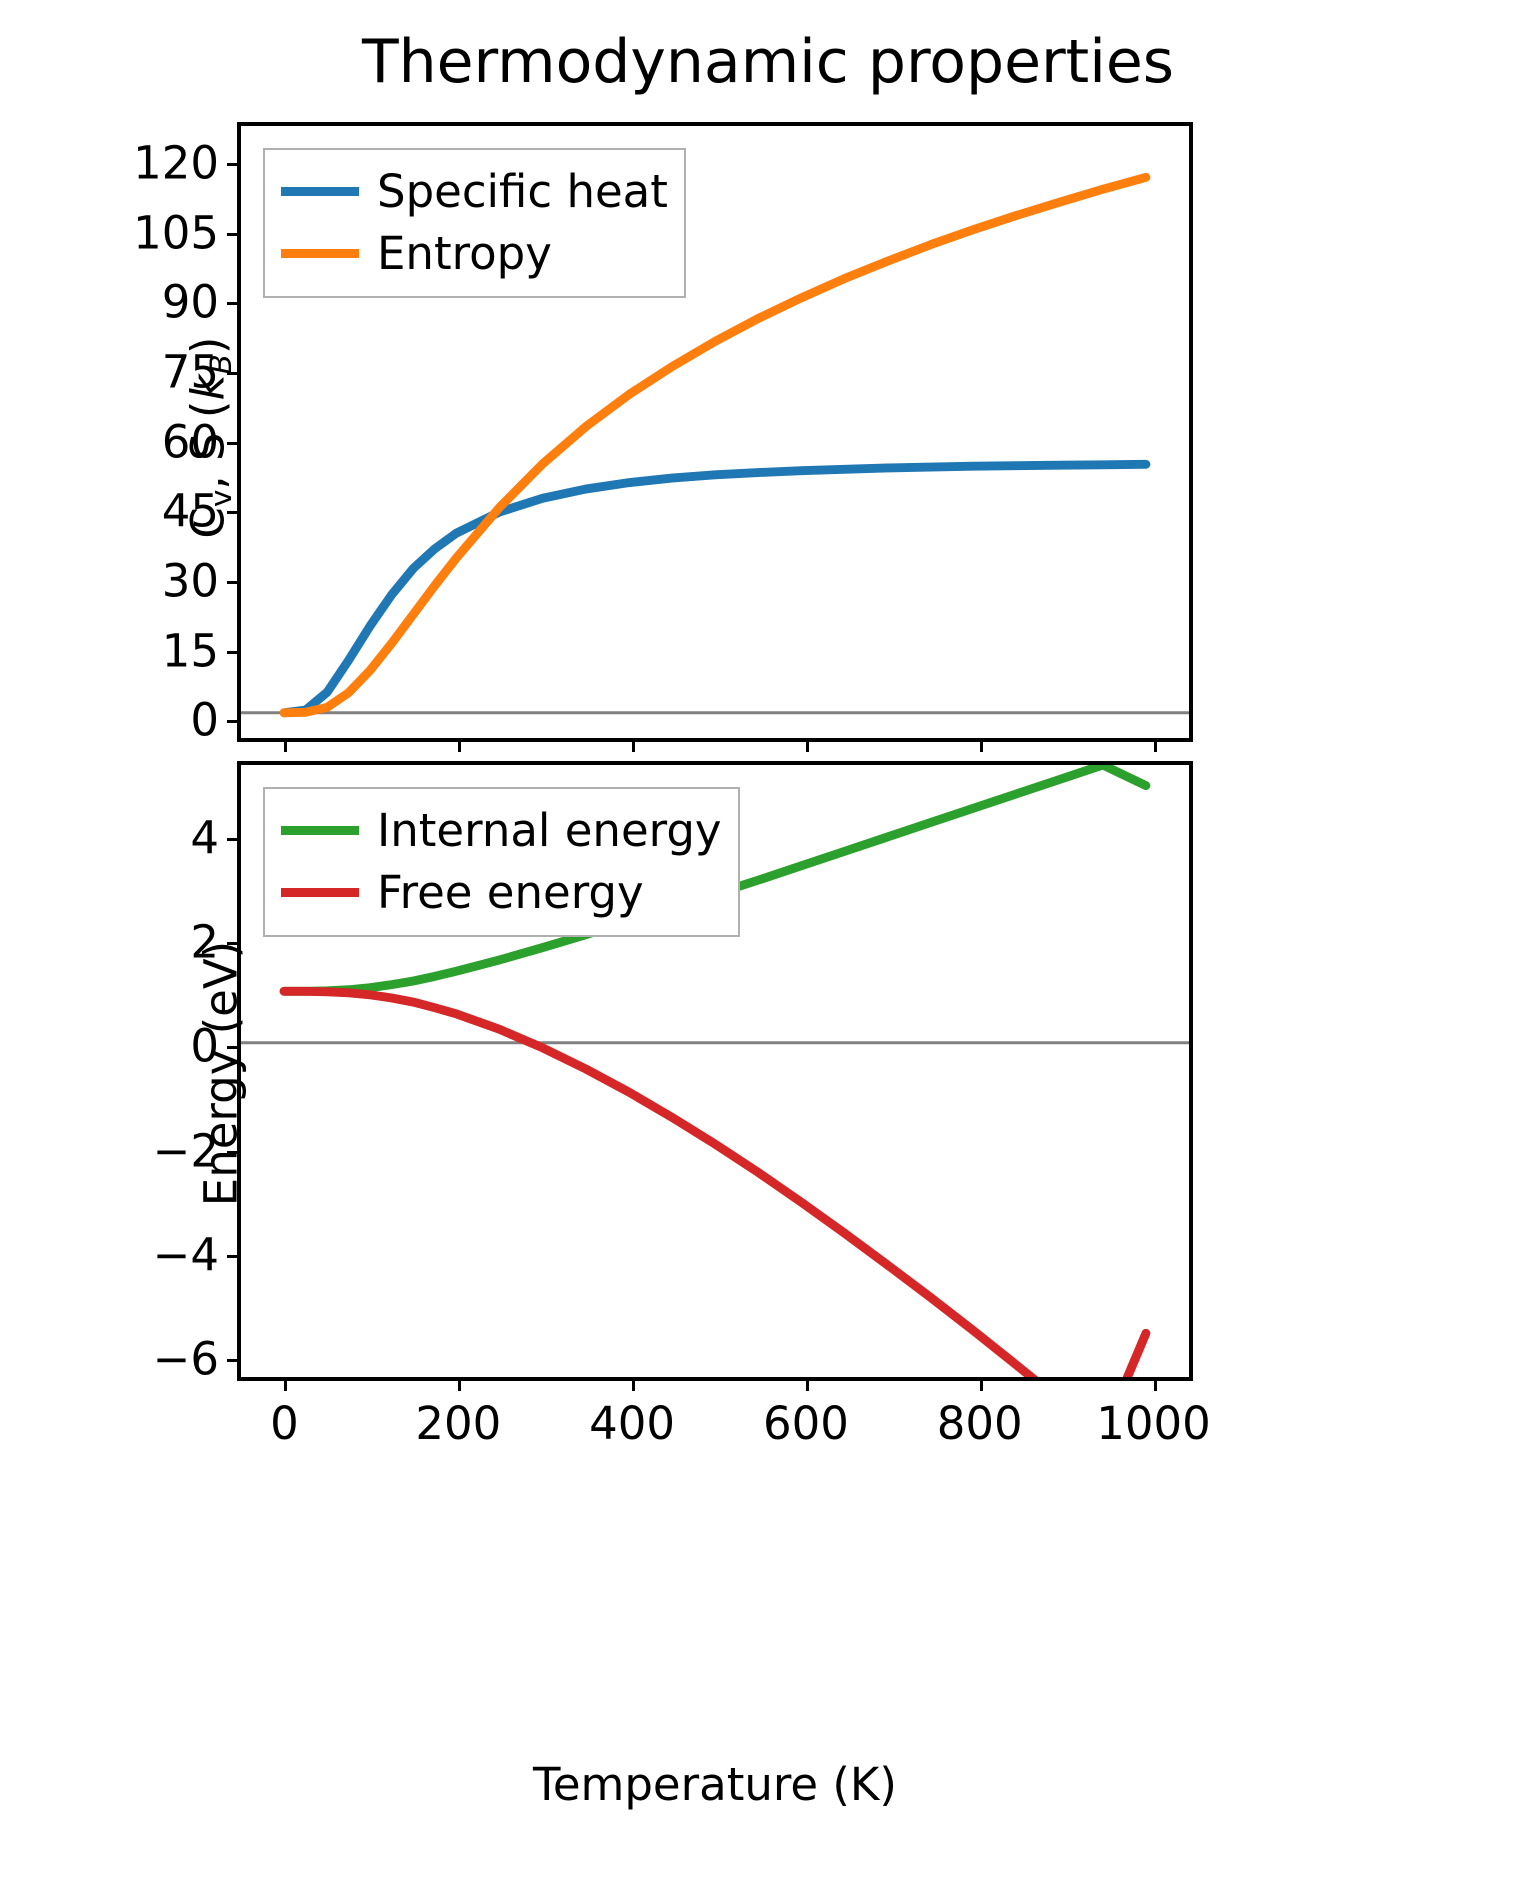 Image resolution: width=1536 pixels, height=1901 pixels. What do you see at coordinates (805, 1423) in the screenshot?
I see `x-tick-label: 600` at bounding box center [805, 1423].